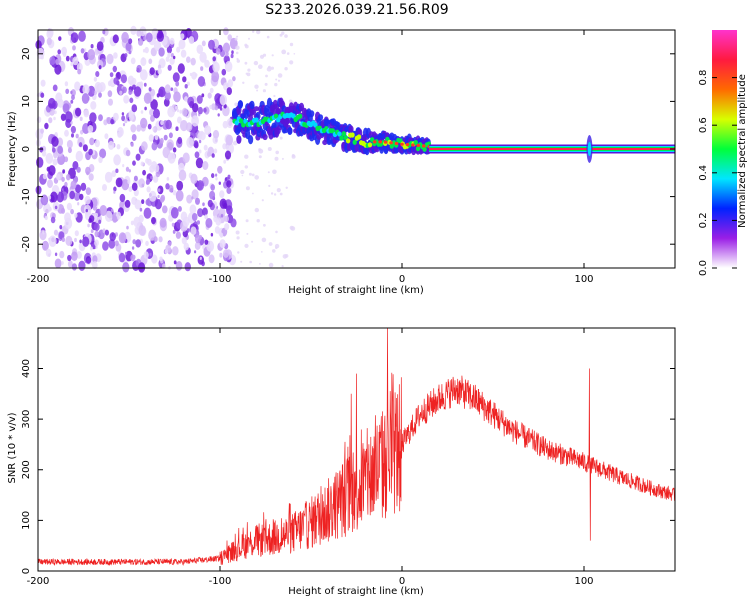 The width and height of the screenshot is (750, 604). I want to click on y-tick-label: 20, so click(26, 53).